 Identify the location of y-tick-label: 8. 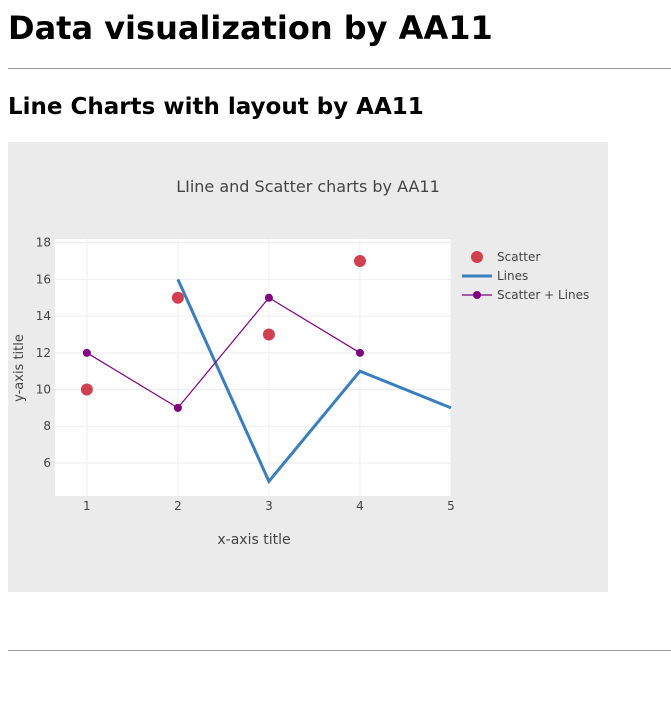
(47, 426).